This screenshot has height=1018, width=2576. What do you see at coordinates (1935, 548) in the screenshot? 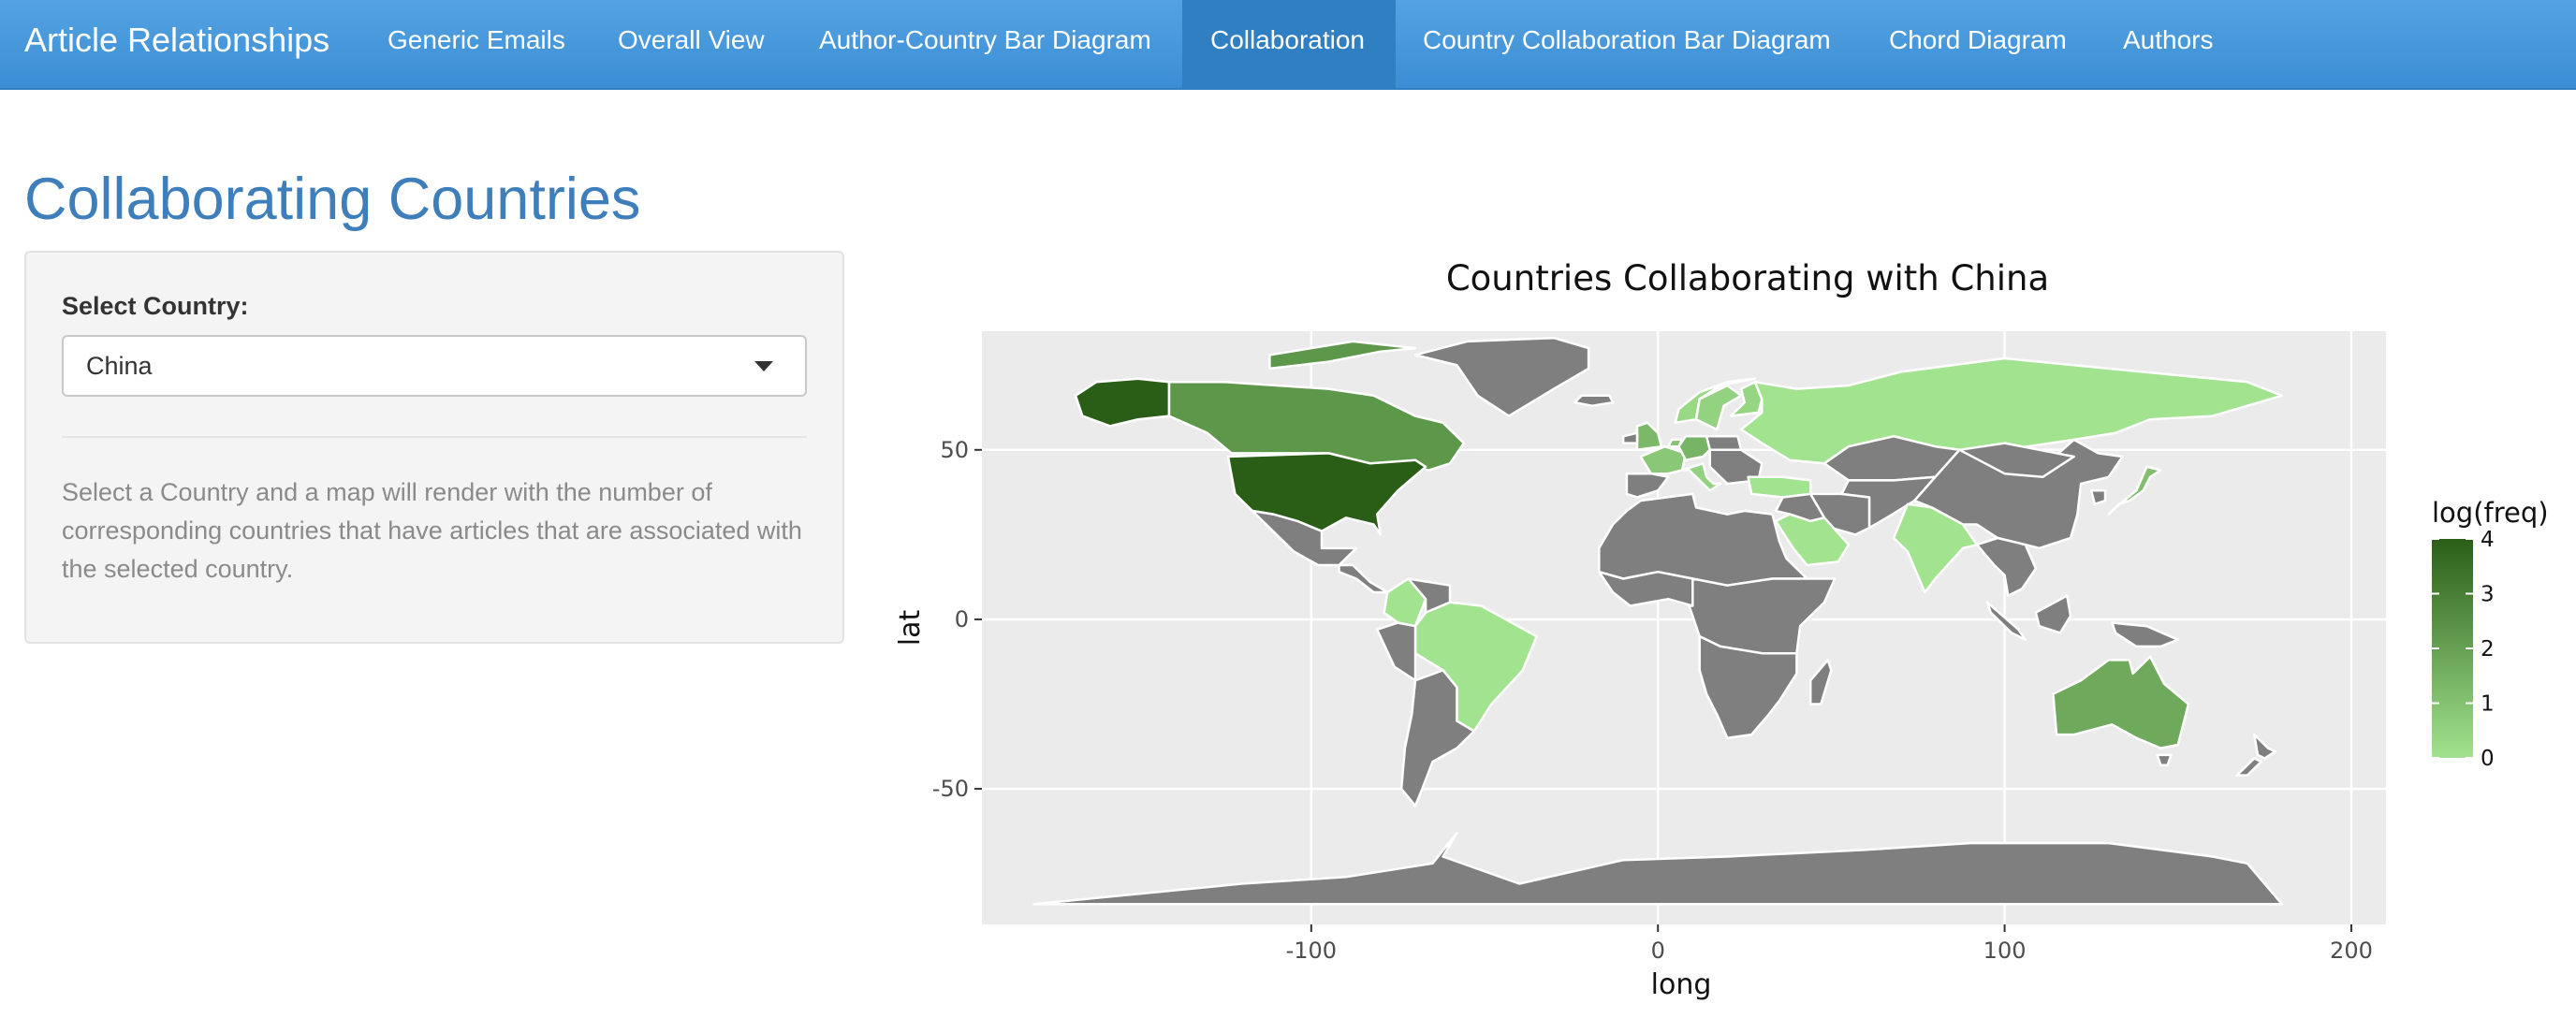
I see `country-india` at bounding box center [1935, 548].